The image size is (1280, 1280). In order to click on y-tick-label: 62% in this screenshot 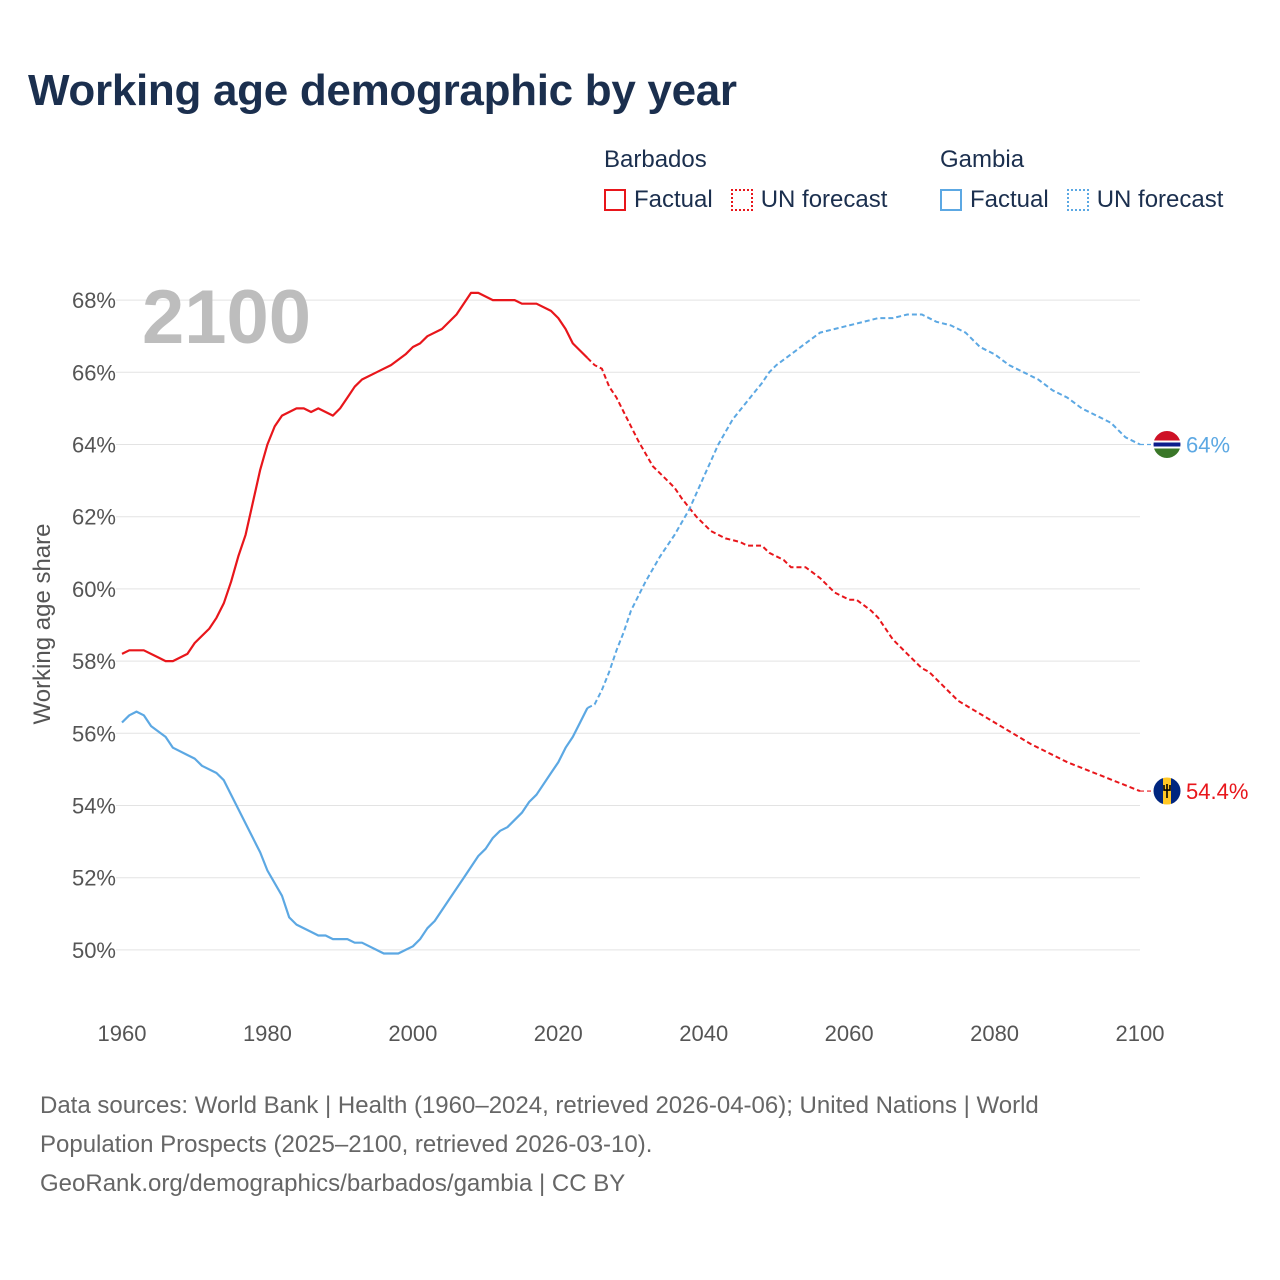, I will do `click(94, 517)`.